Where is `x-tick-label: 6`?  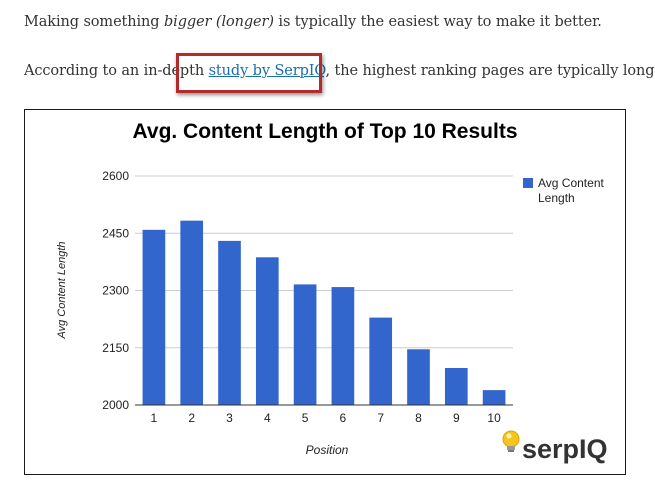
x-tick-label: 6 is located at coordinates (343, 418).